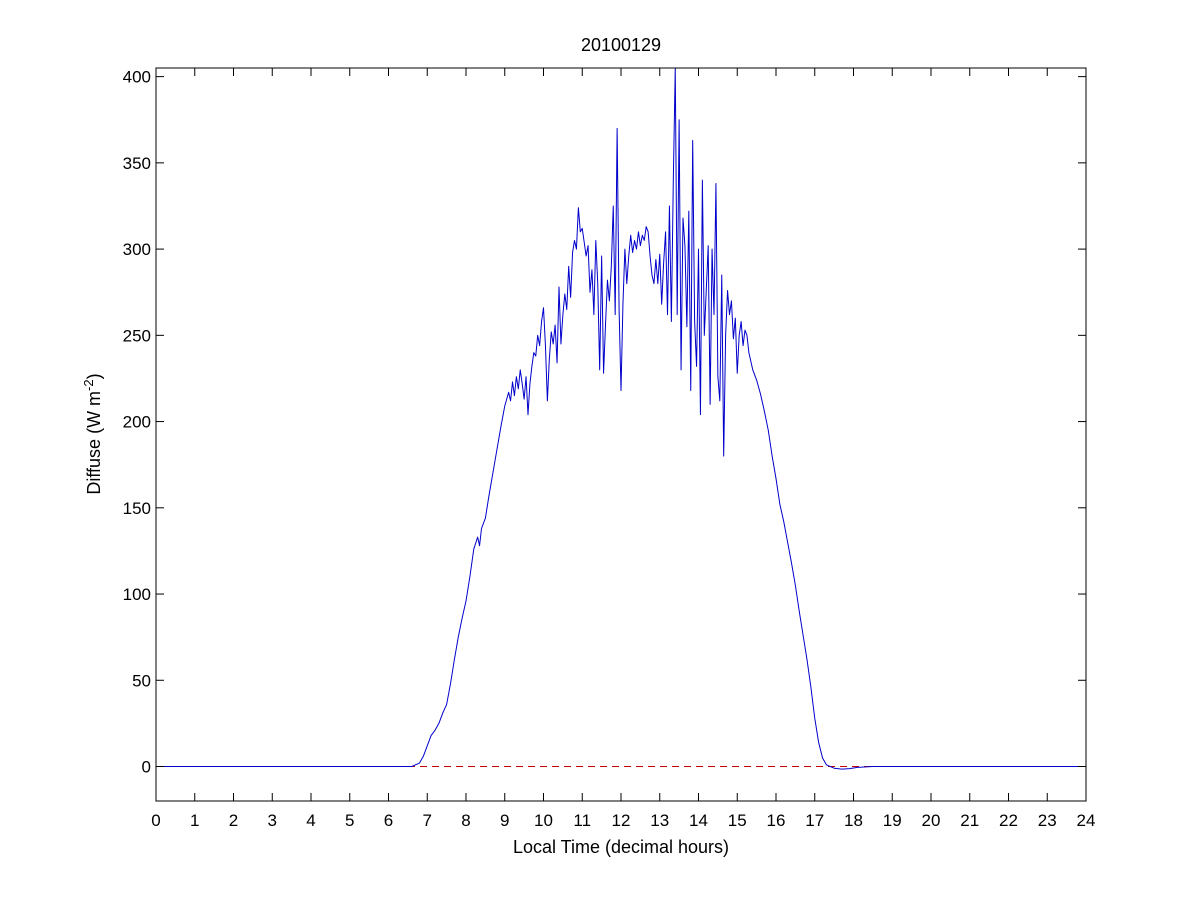  What do you see at coordinates (504, 820) in the screenshot?
I see `x-tick-label: 9` at bounding box center [504, 820].